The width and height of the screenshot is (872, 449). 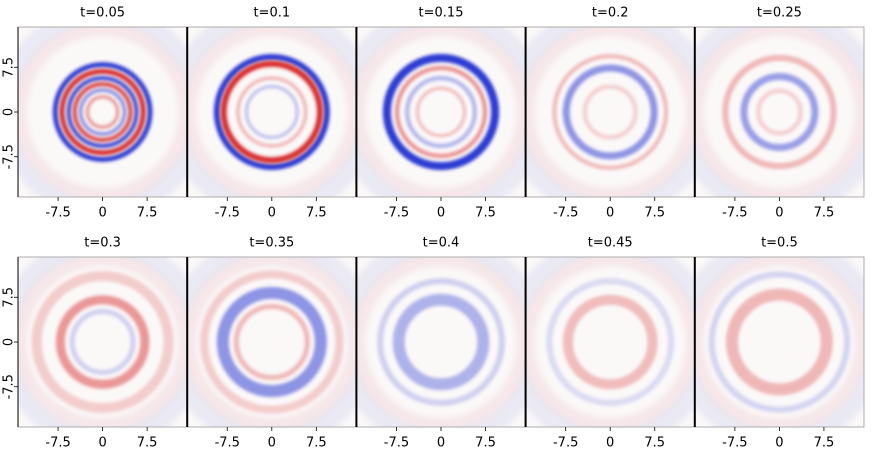 I want to click on panel: t=0.15 -7.5 0 7.5, so click(x=440, y=113).